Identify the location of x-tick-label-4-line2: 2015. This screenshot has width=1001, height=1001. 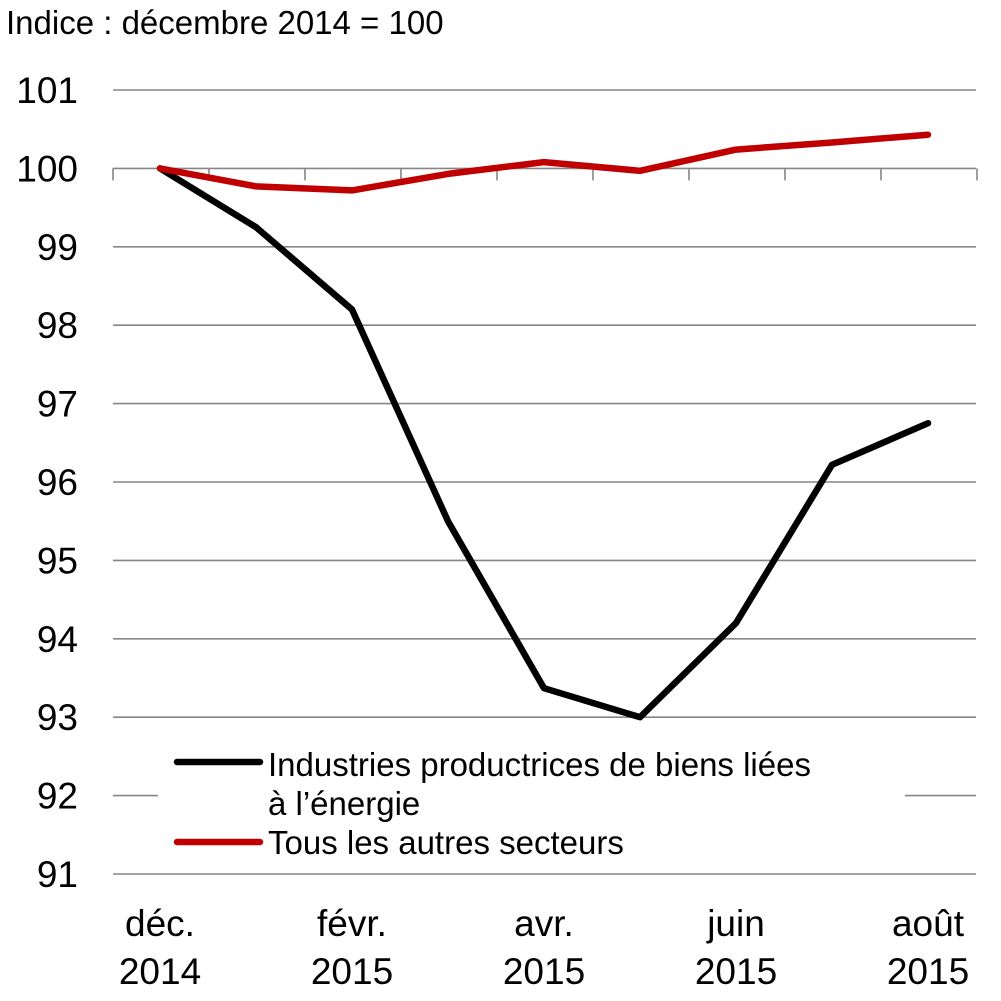
(544, 971).